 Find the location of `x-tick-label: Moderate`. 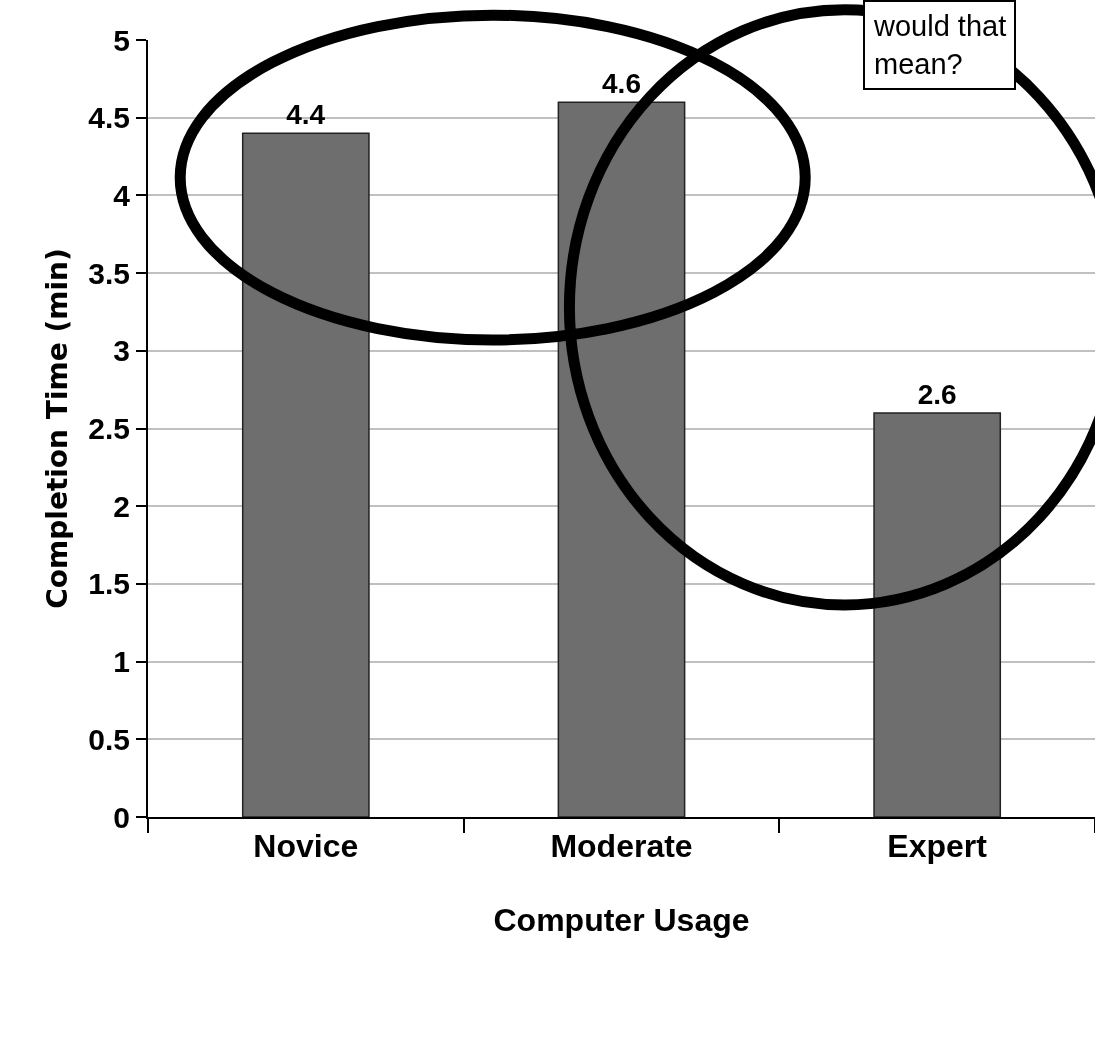

x-tick-label: Moderate is located at coordinates (621, 846).